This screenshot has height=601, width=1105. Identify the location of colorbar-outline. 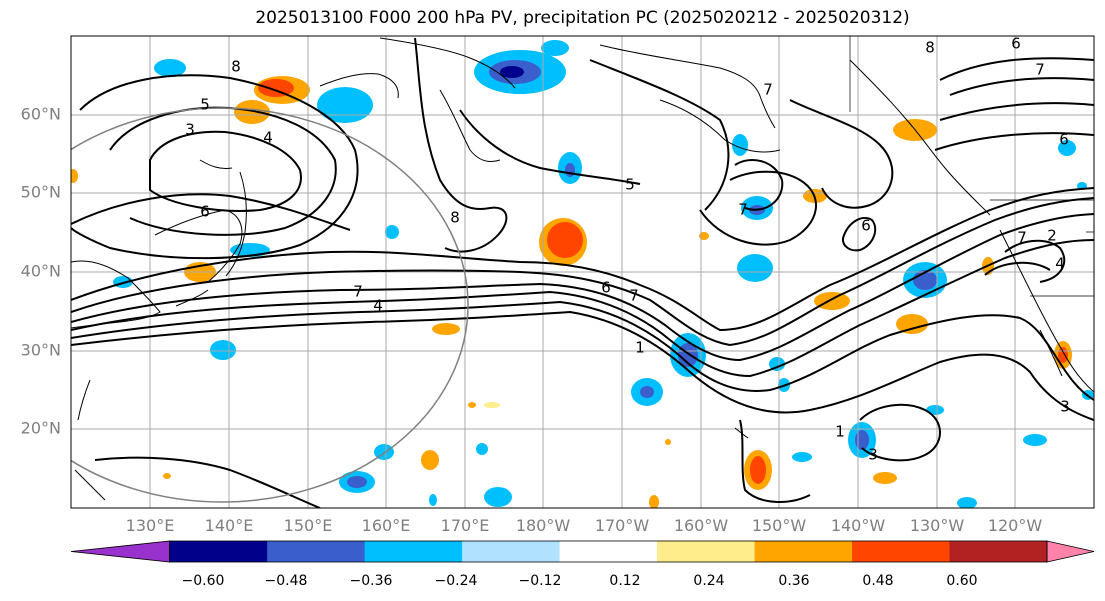
(608, 551).